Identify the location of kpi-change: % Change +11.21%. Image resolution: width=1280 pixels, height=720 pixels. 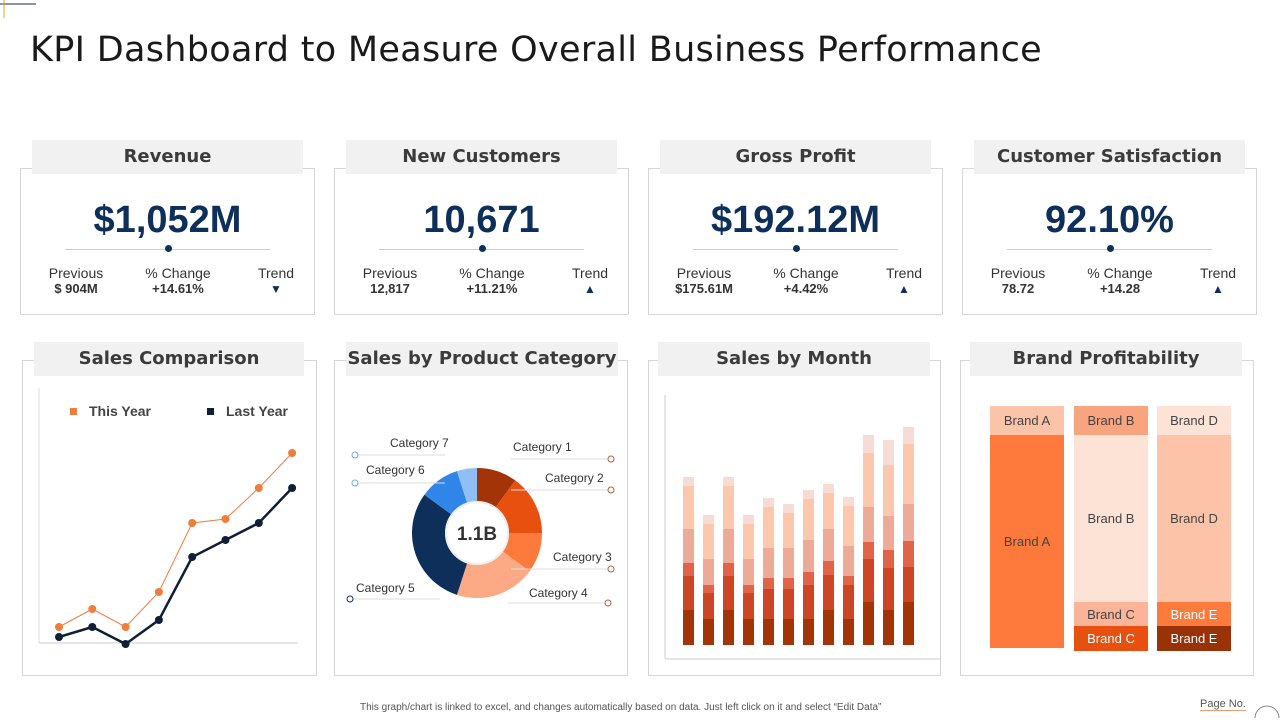
(492, 280).